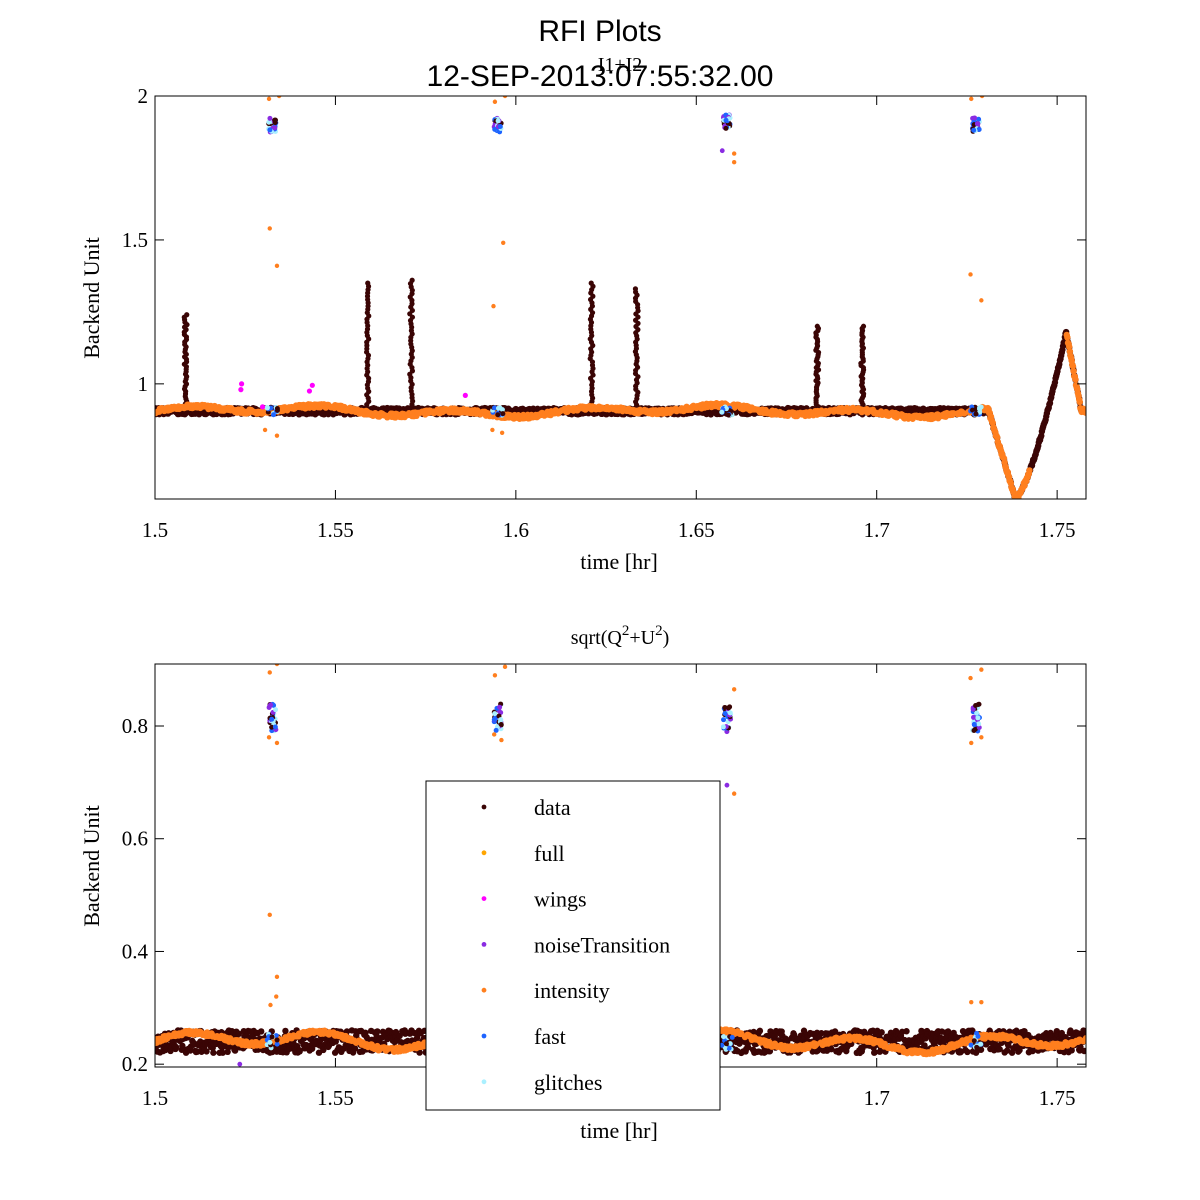 The width and height of the screenshot is (1200, 1200). Describe the element at coordinates (877, 530) in the screenshot. I see `x-tick-label: 1.7` at that location.